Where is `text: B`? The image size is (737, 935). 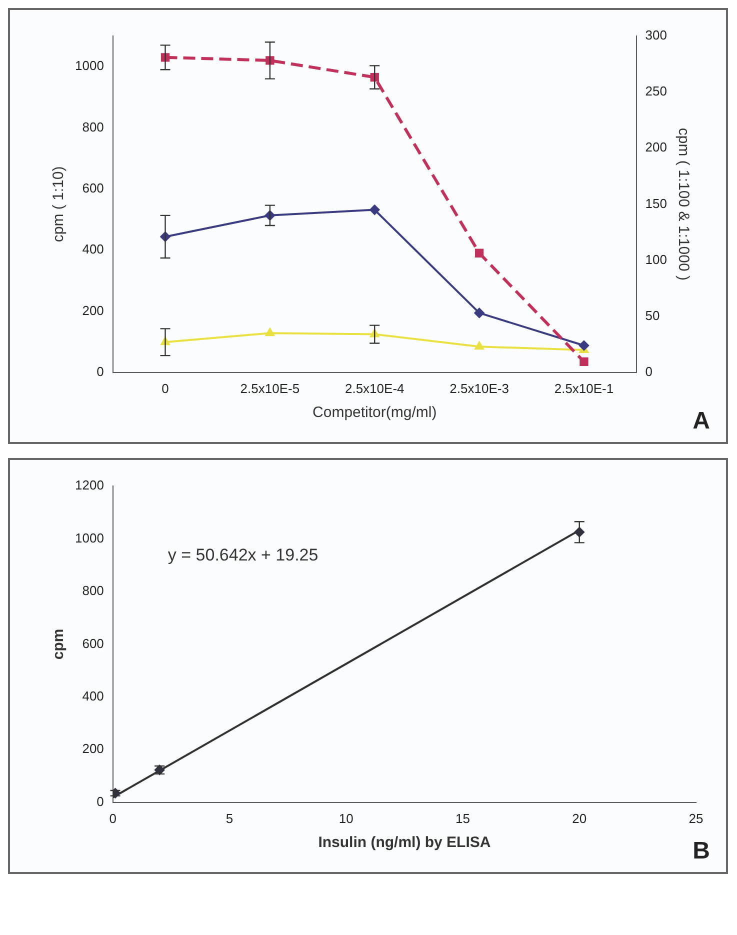
text: B is located at coordinates (701, 851).